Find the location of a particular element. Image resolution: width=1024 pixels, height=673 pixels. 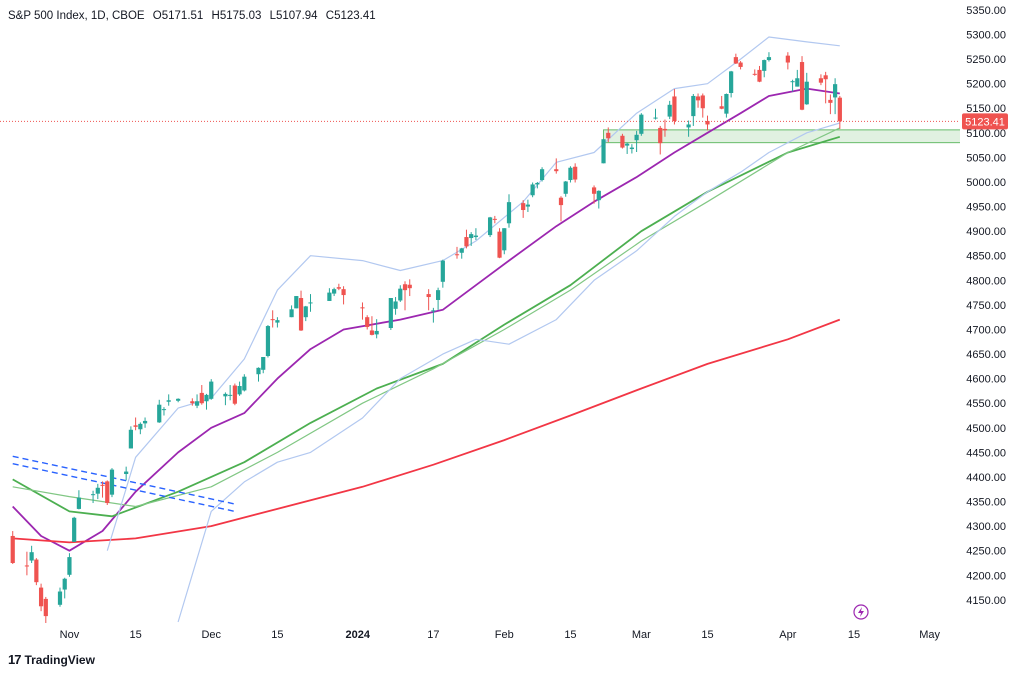

y-tick-label: 5000.00 is located at coordinates (986, 183).